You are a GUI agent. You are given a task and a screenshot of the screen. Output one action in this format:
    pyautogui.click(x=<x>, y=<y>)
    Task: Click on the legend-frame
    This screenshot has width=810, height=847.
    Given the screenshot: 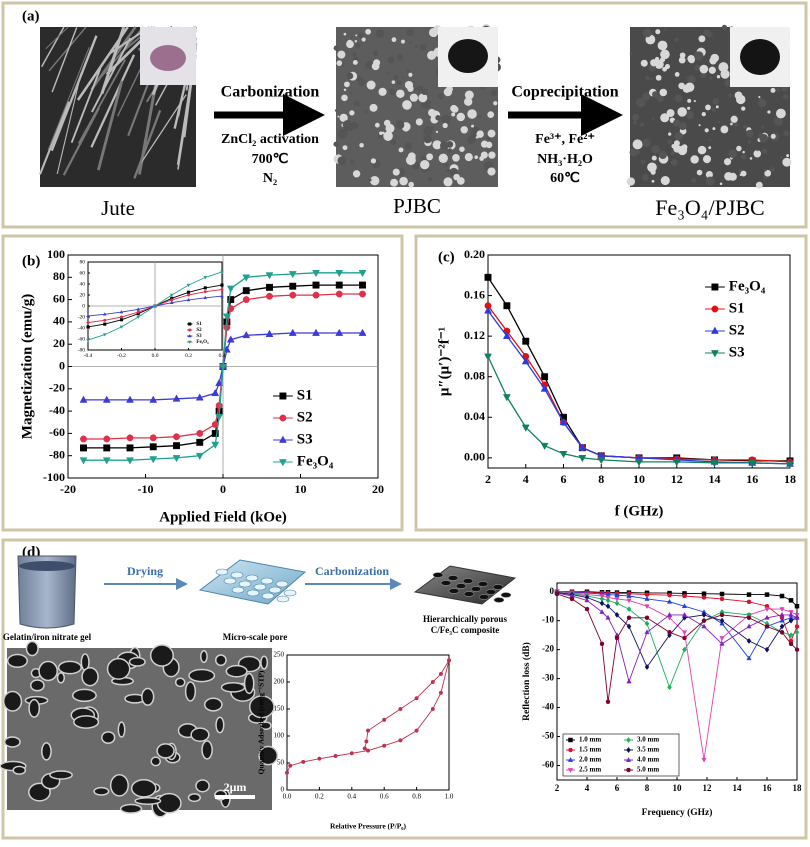 What is the action you would take?
    pyautogui.click(x=621, y=755)
    